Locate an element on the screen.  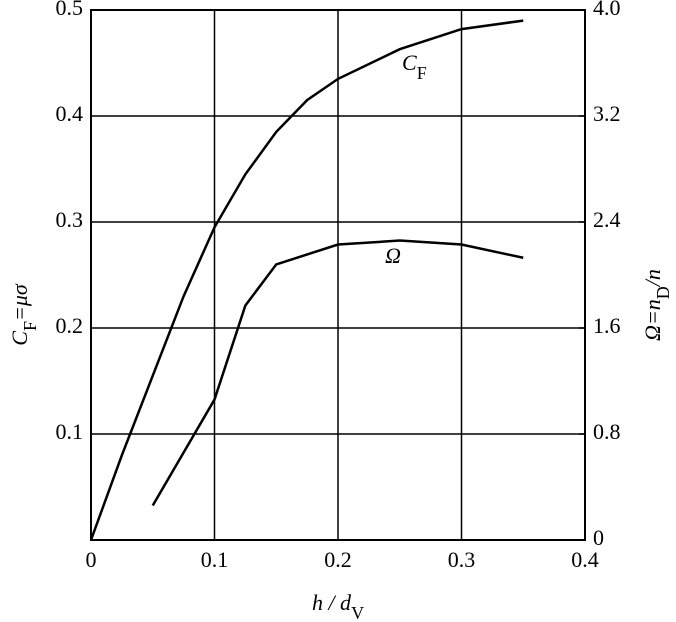
y2-axis-label: Ω=nD/n is located at coordinates (656, 305).